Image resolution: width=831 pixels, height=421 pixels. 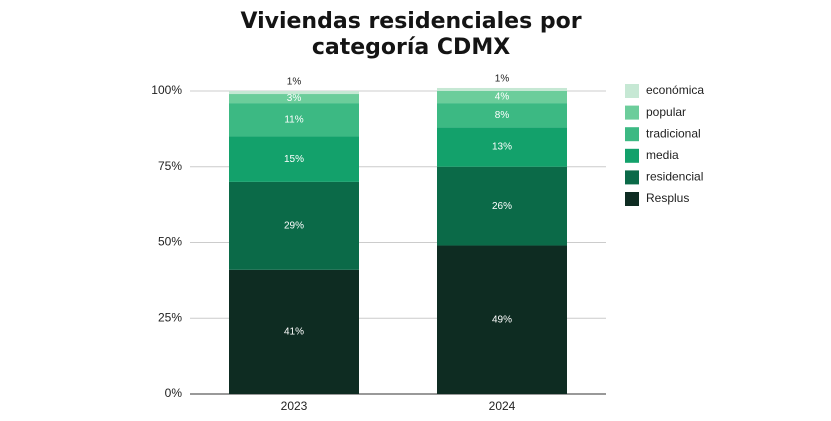 What do you see at coordinates (166, 90) in the screenshot?
I see `y-tick-label: 100%` at bounding box center [166, 90].